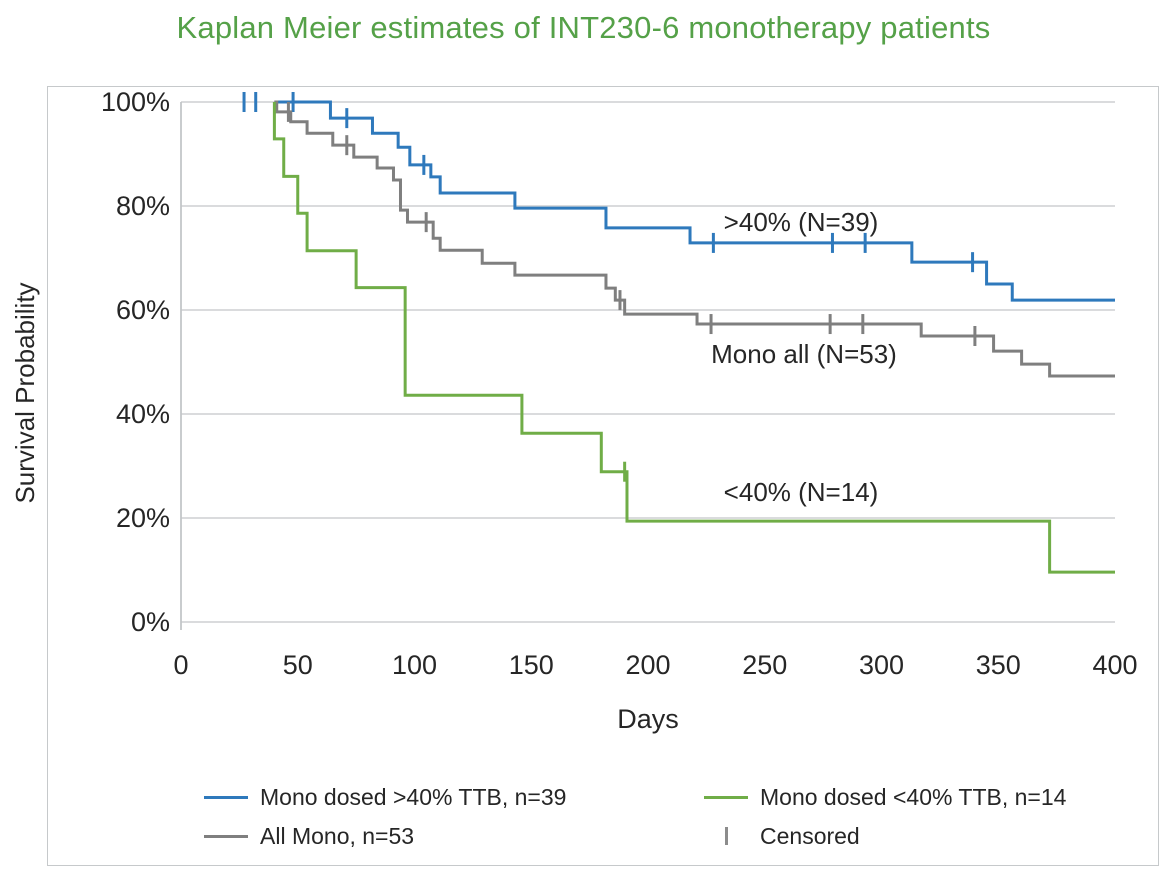 The height and width of the screenshot is (873, 1167). Describe the element at coordinates (142, 206) in the screenshot. I see `y-tick-label: 80%` at that location.